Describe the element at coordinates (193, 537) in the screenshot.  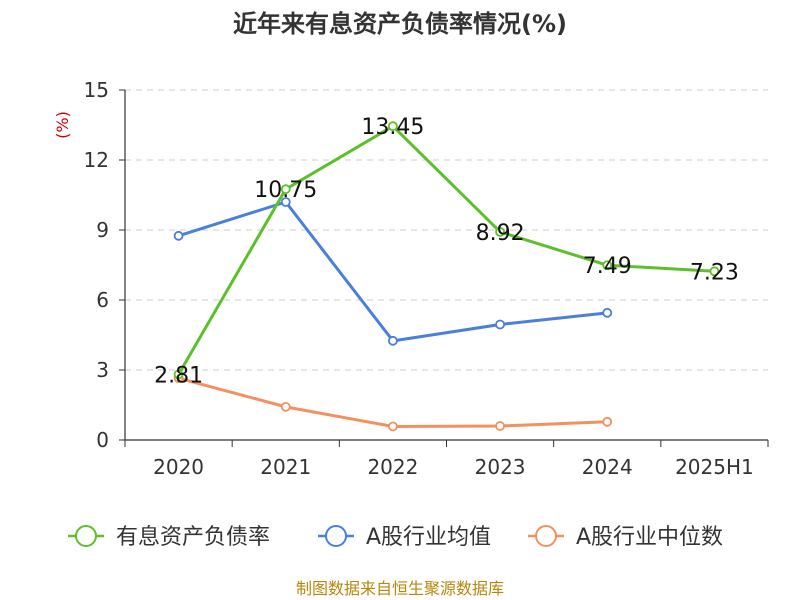
I see `legend-label-0: 有息资产负债率` at that location.